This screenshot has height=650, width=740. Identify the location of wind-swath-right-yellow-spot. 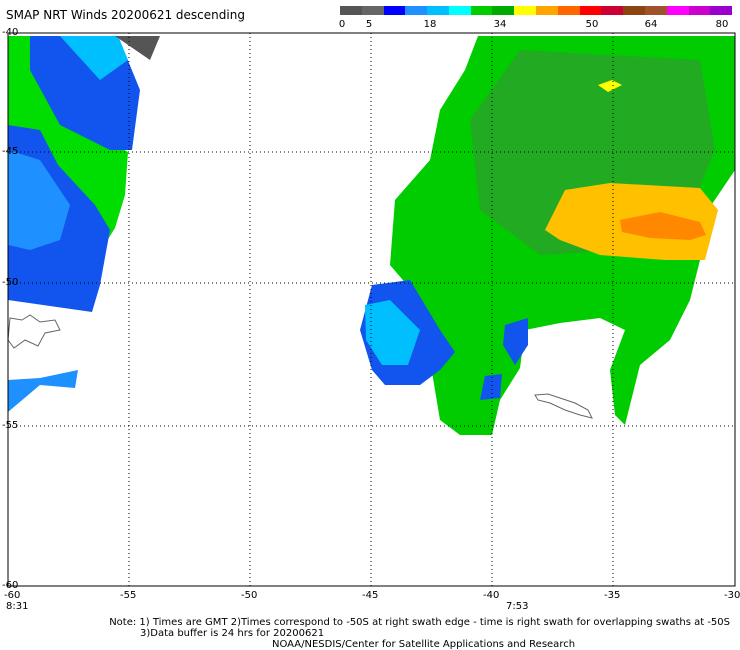
(610, 86).